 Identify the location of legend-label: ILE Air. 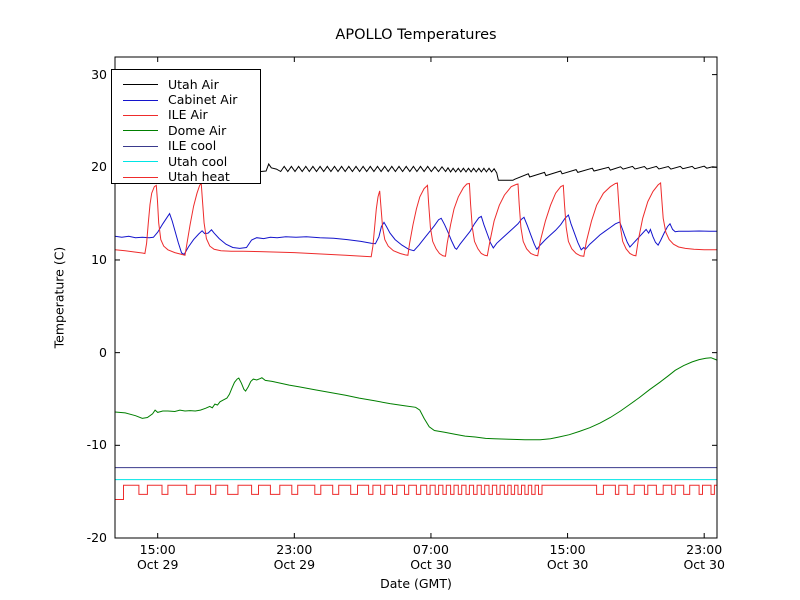
(188, 115).